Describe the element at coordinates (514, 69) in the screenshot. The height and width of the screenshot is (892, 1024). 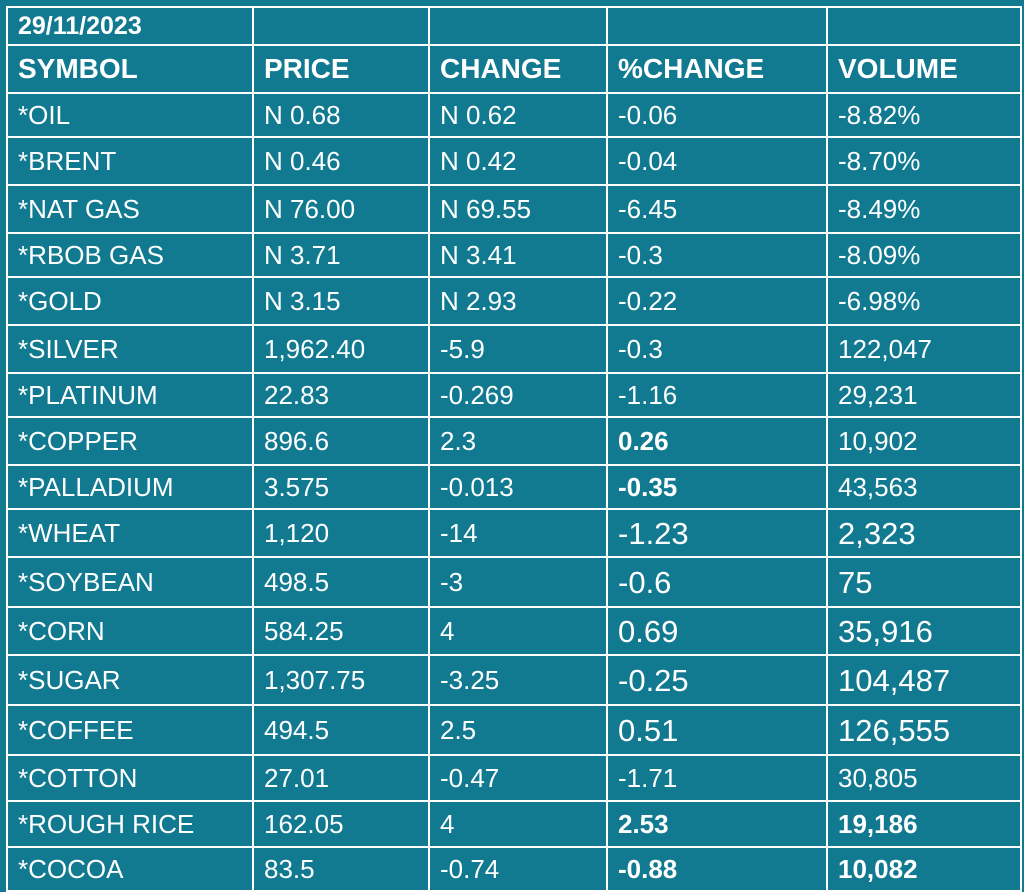
I see `header-row: SYMBOL PRICE CHANGE %CHANGE VOLUME` at that location.